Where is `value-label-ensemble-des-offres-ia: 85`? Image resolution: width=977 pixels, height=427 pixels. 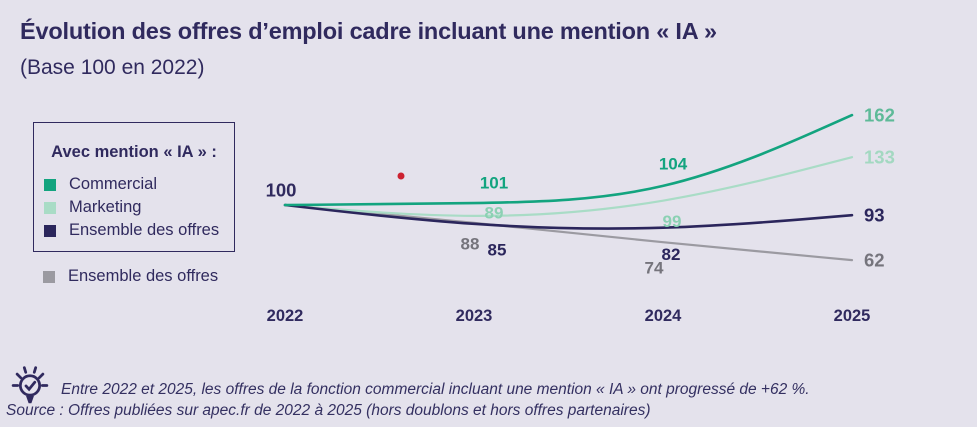
value-label-ensemble-des-offres-ia: 85 is located at coordinates (497, 249).